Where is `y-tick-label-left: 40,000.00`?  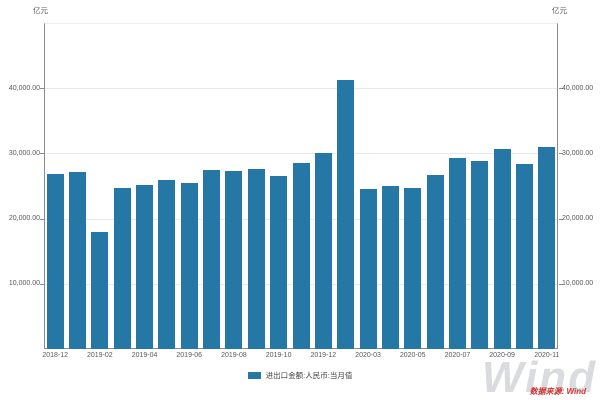 y-tick-label-left: 40,000.00 is located at coordinates (24, 88).